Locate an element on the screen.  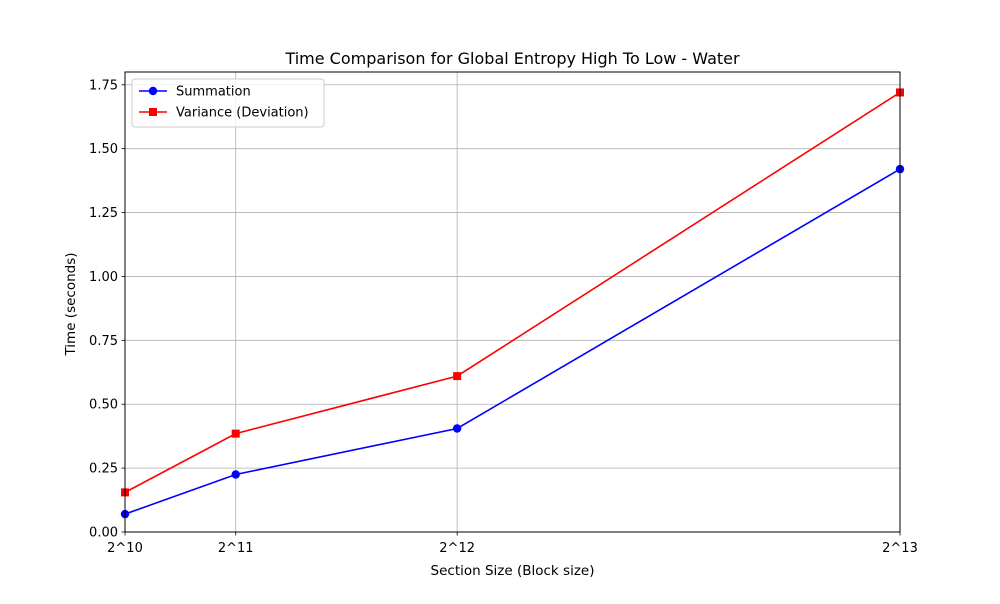
y-tick-label: 1.00 is located at coordinates (103, 277).